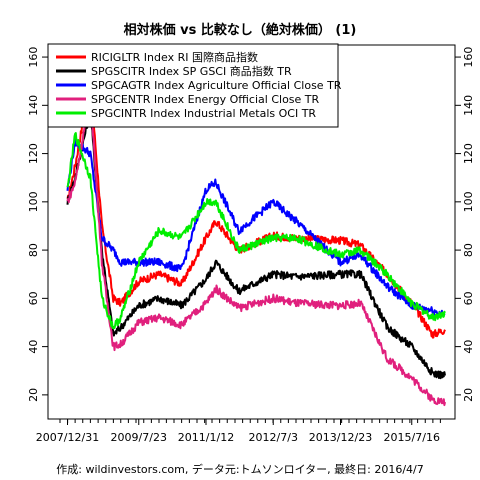 This screenshot has height=480, width=480. Describe the element at coordinates (468, 347) in the screenshot. I see `y-tick-label-right: 40` at that location.